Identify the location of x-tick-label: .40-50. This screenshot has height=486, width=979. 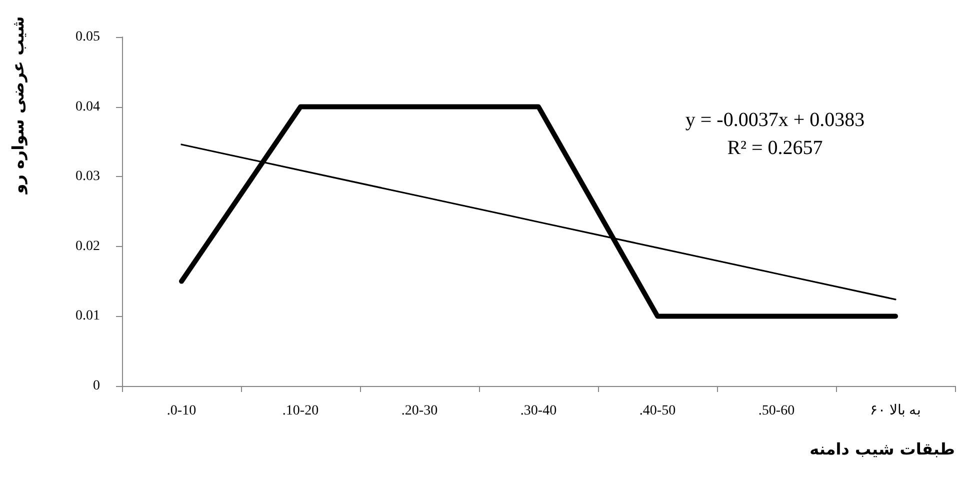
(657, 411).